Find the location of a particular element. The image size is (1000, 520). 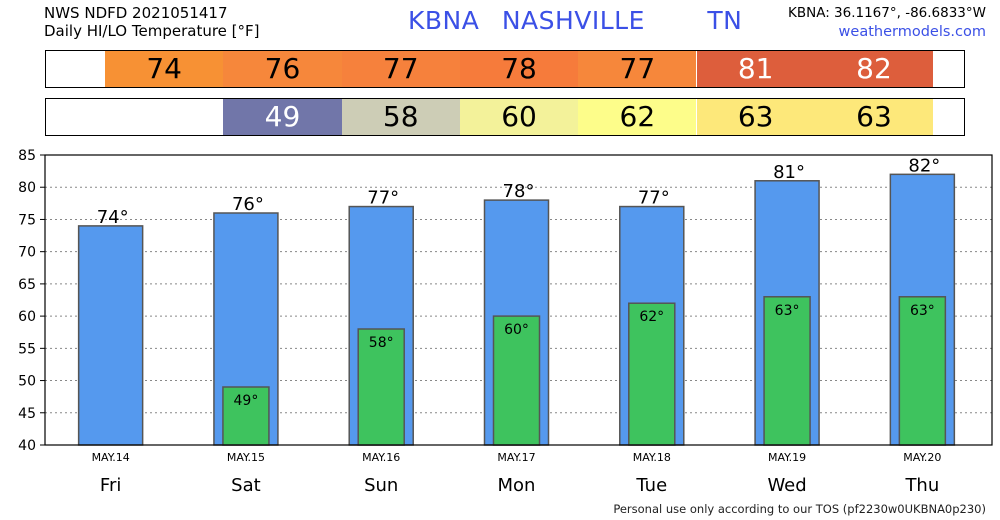

x-category-label: MAY.16 is located at coordinates (381, 457).